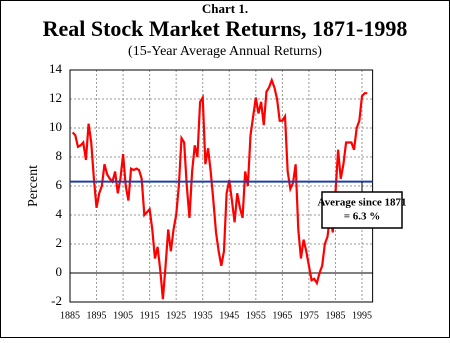  Describe the element at coordinates (229, 315) in the screenshot. I see `x-tick-label: 1945` at that location.